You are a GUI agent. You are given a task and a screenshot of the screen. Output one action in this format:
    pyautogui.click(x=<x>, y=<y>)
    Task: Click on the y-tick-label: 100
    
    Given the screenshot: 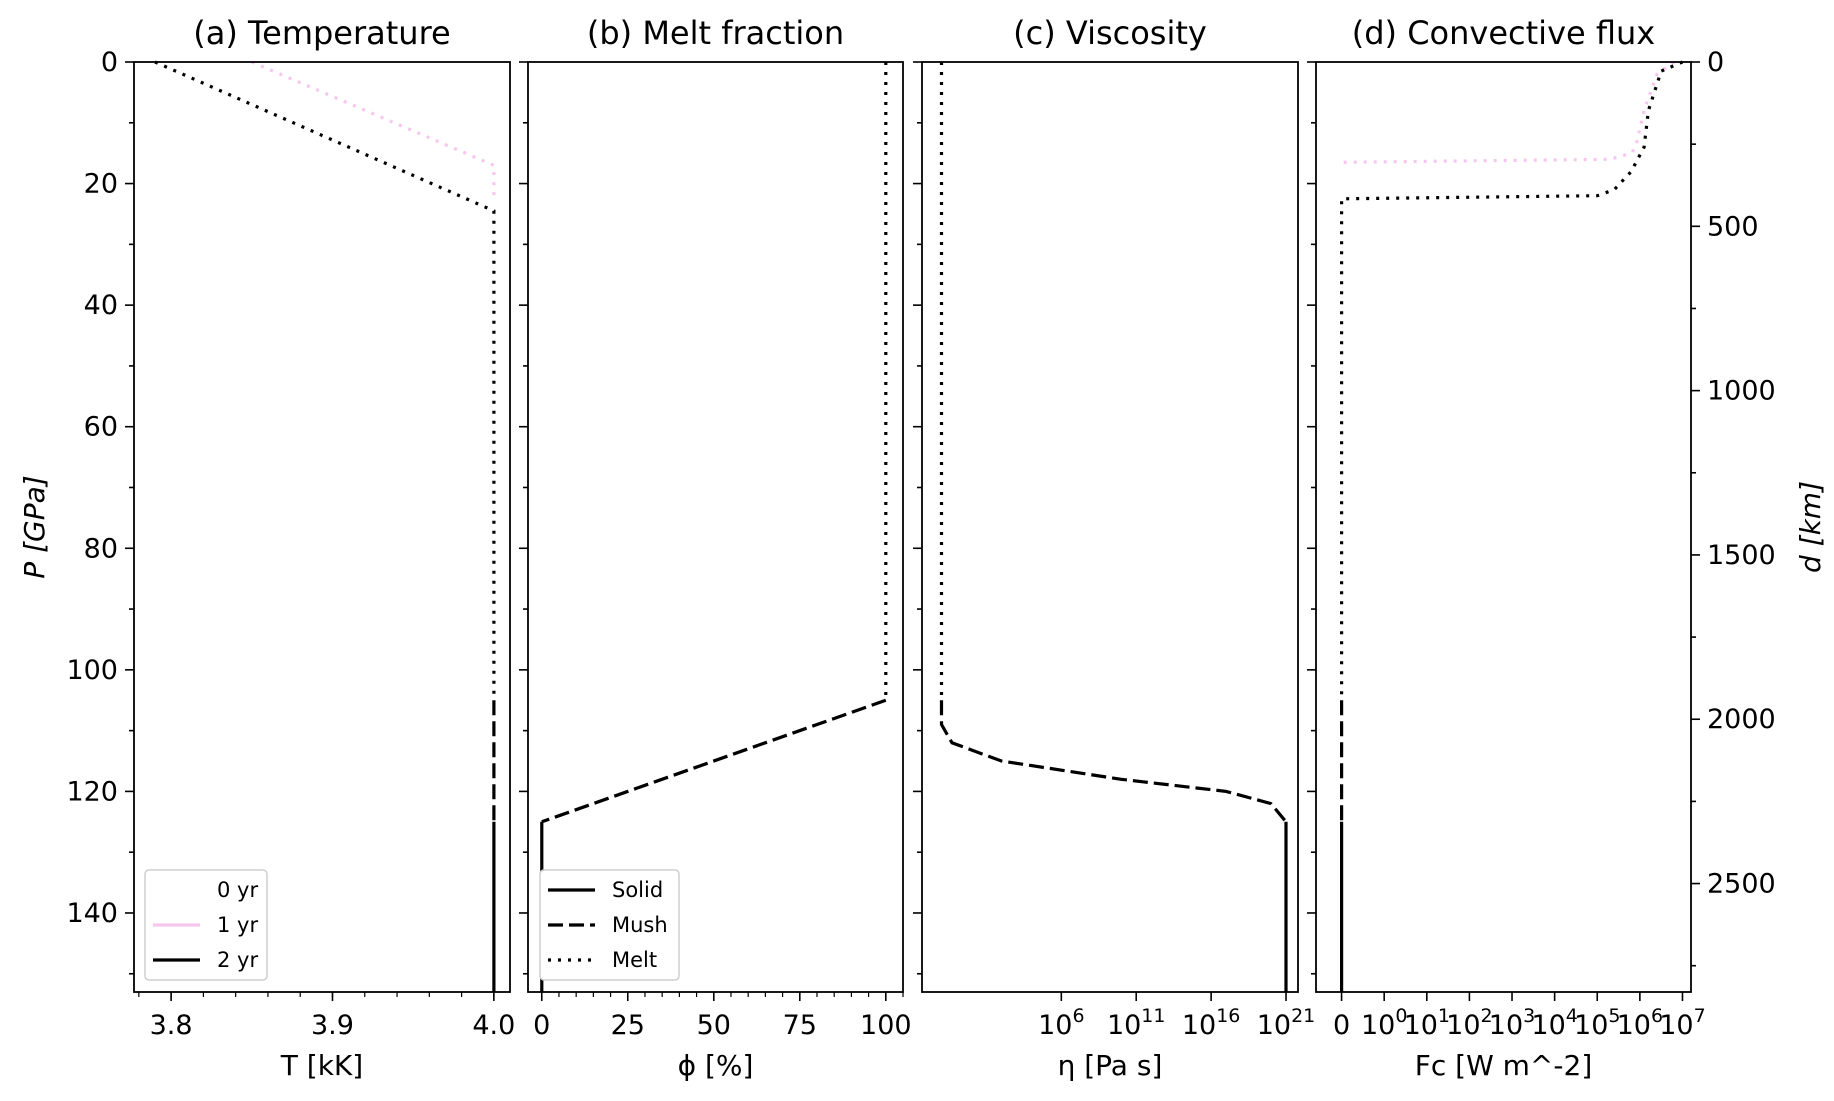 What is the action you would take?
    pyautogui.click(x=92, y=670)
    